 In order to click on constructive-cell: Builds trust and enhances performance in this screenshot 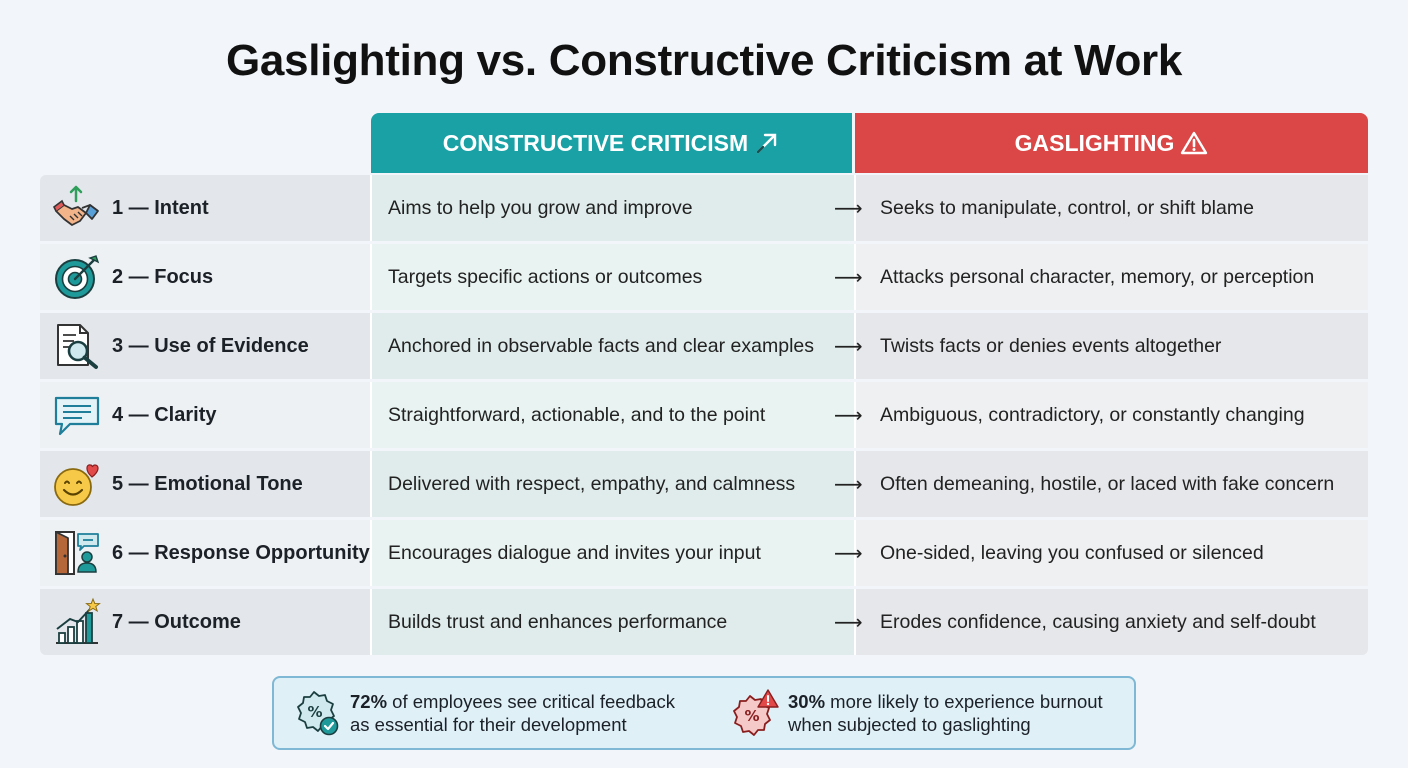, I will do `click(612, 622)`.